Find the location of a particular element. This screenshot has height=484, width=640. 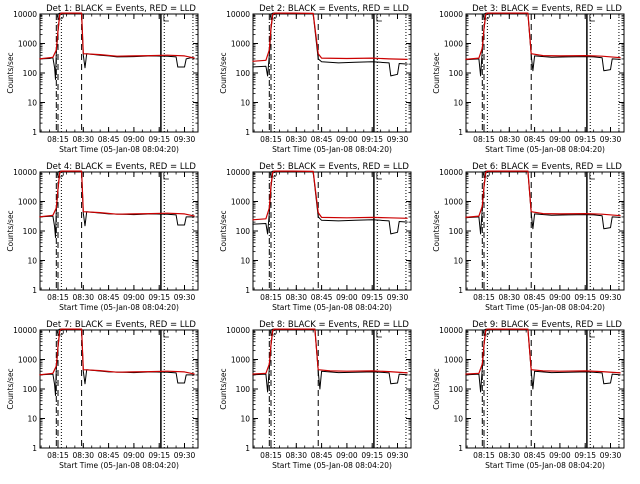

plot-title-3: Det 3: BLACK = Events, RED = LLD is located at coordinates (547, 9).